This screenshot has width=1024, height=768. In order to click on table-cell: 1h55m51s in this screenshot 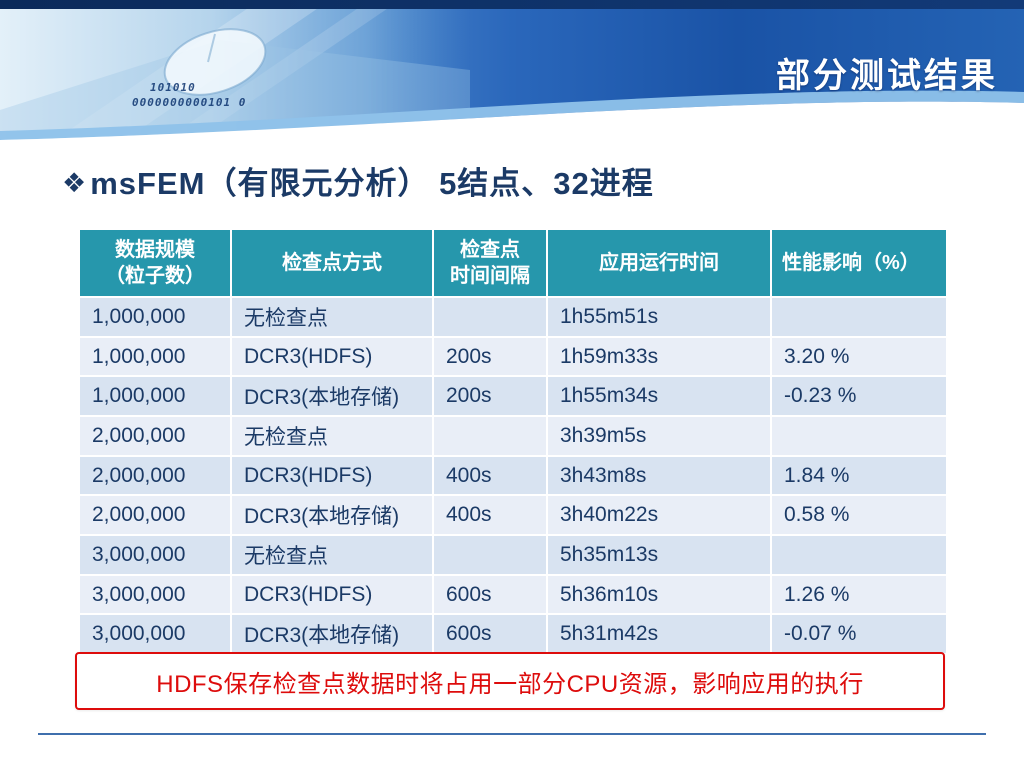, I will do `click(659, 317)`.